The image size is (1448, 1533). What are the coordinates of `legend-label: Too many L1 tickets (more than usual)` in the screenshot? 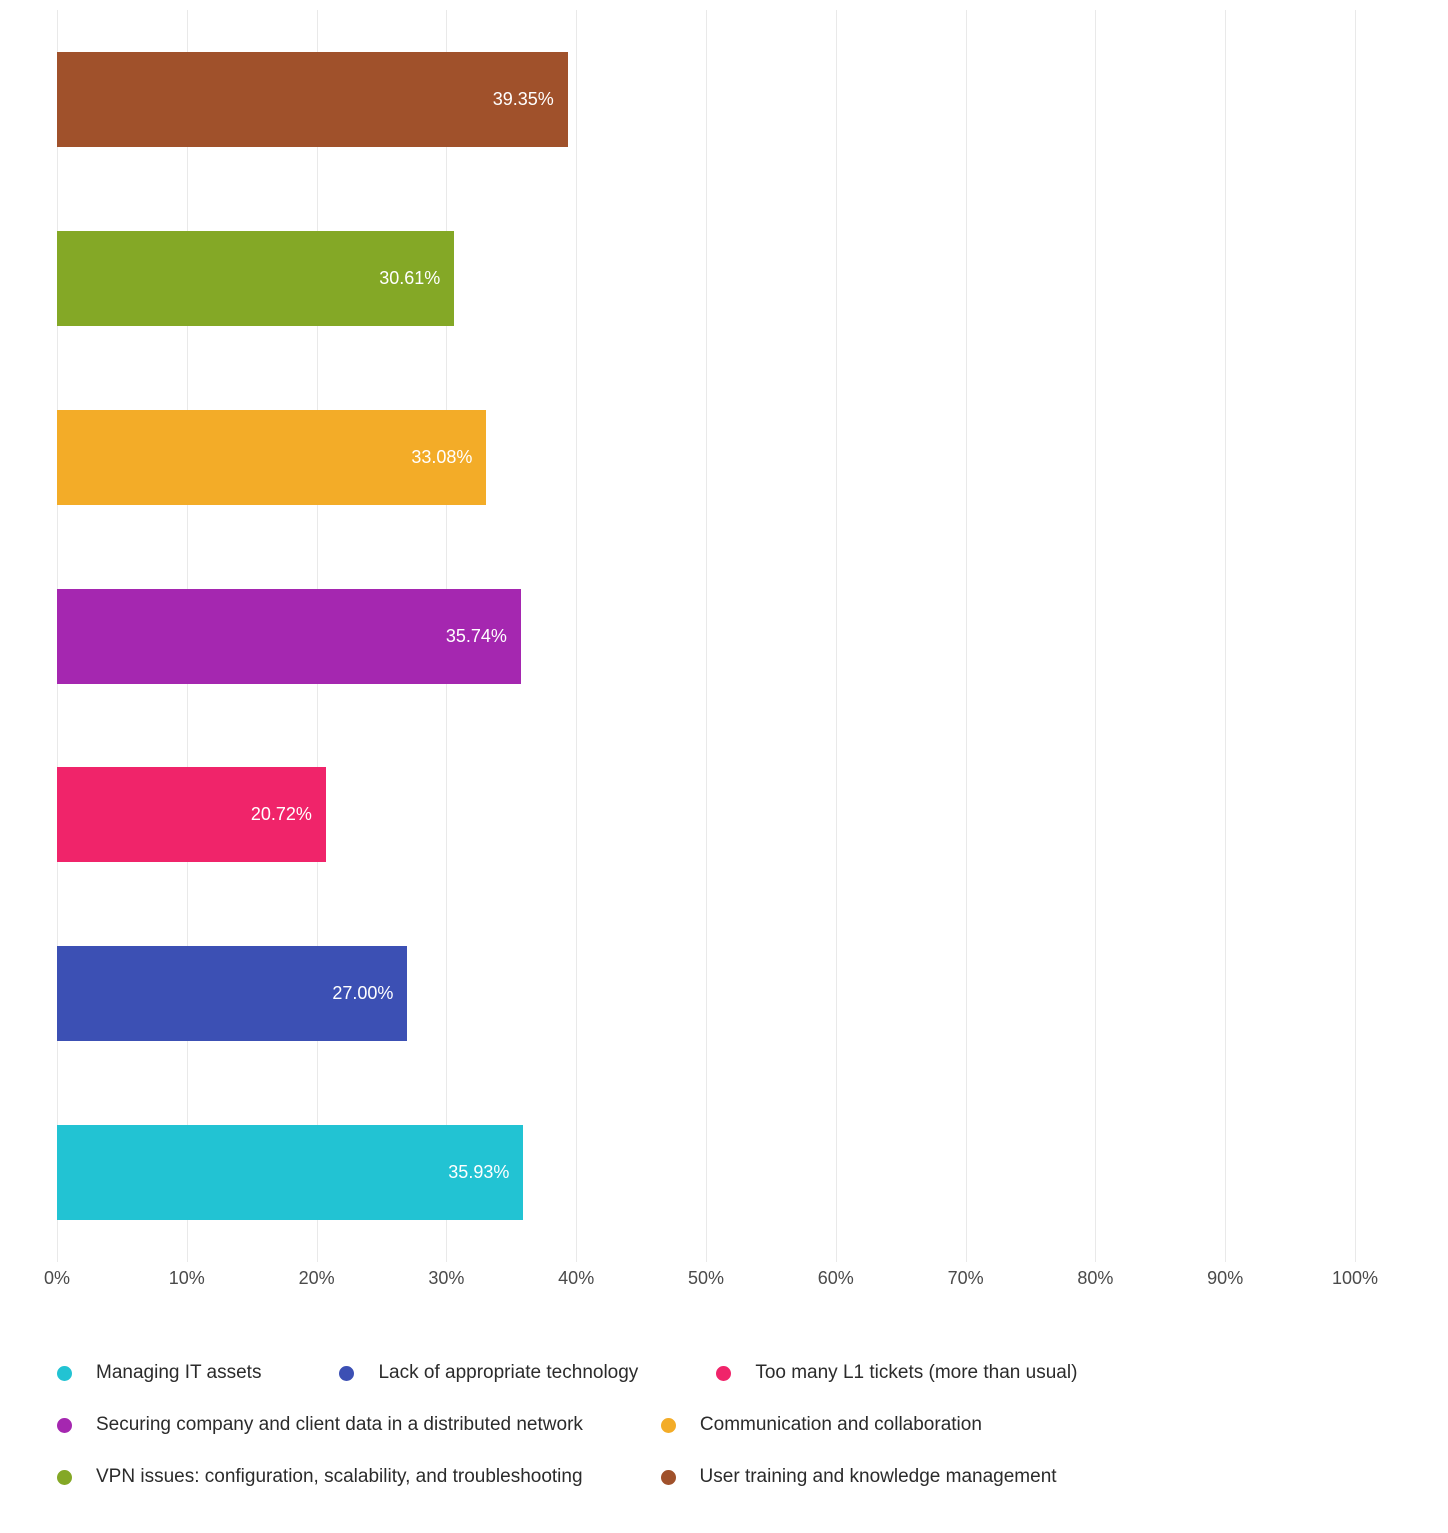 It's located at (916, 1372).